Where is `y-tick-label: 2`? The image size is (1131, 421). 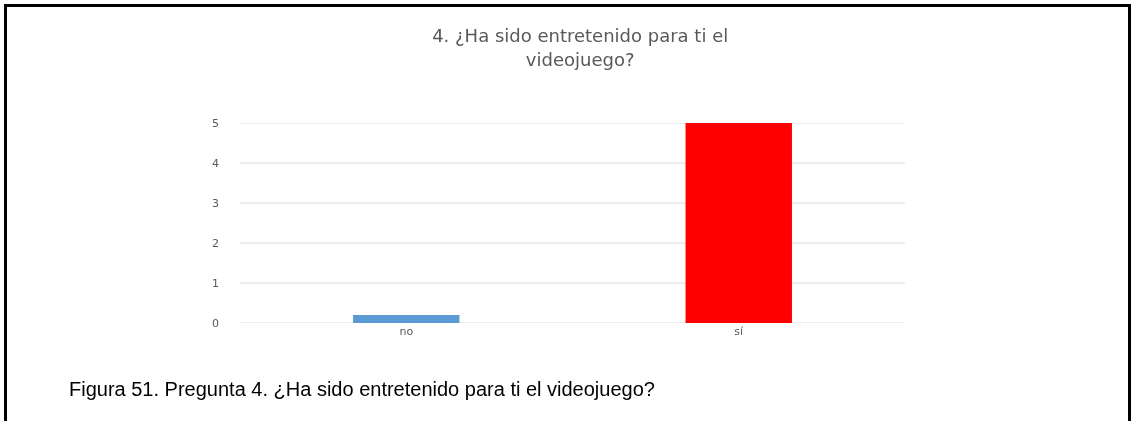 y-tick-label: 2 is located at coordinates (215, 243).